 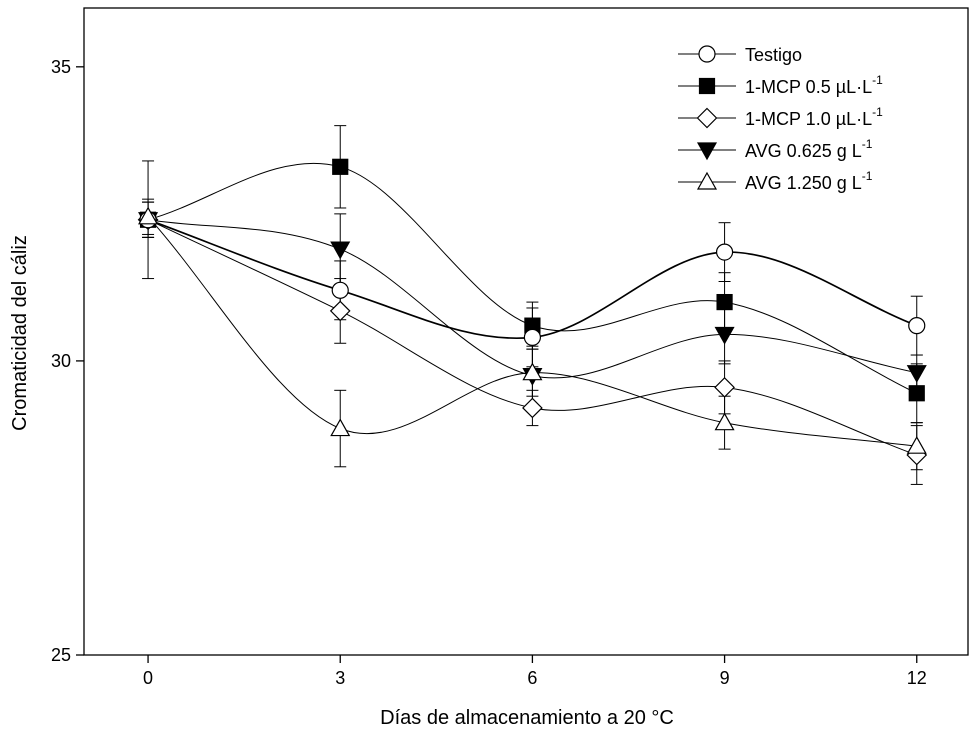 What do you see at coordinates (725, 678) in the screenshot?
I see `x-tick-label: 9` at bounding box center [725, 678].